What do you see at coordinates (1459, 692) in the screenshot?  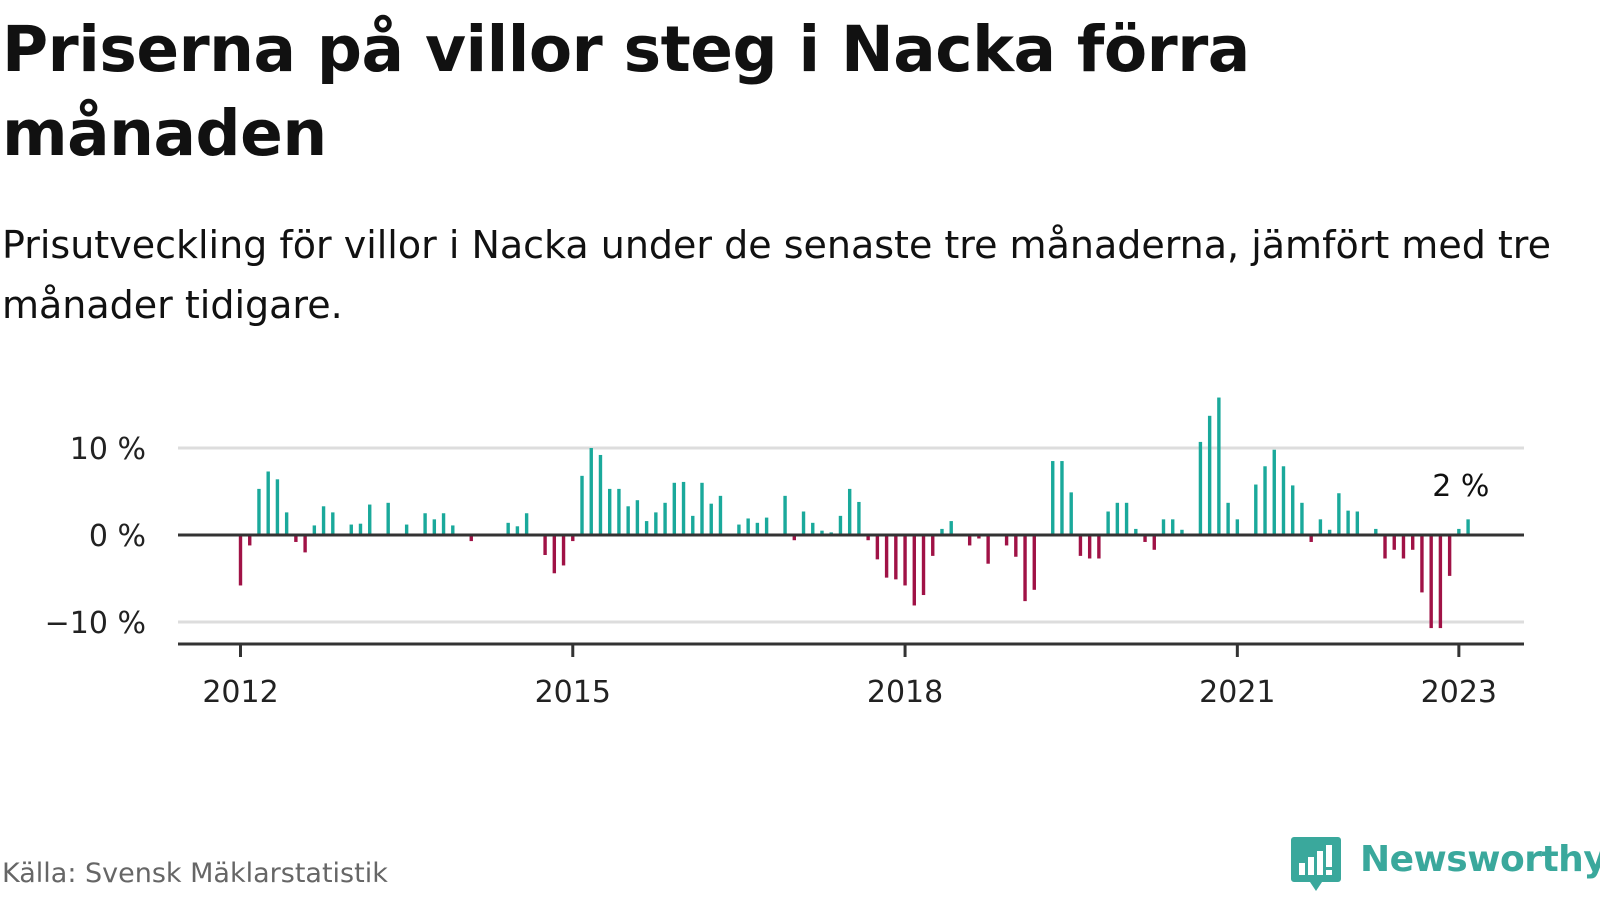 I see `x-tick-label: 2023` at bounding box center [1459, 692].